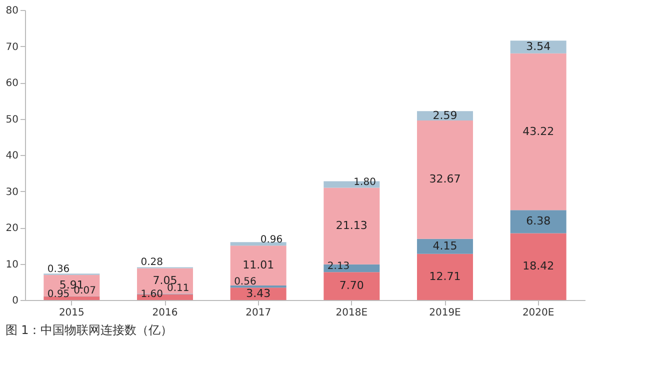 This screenshot has height=380, width=650. What do you see at coordinates (352, 313) in the screenshot?
I see `x-tick-label: 2018E` at bounding box center [352, 313].